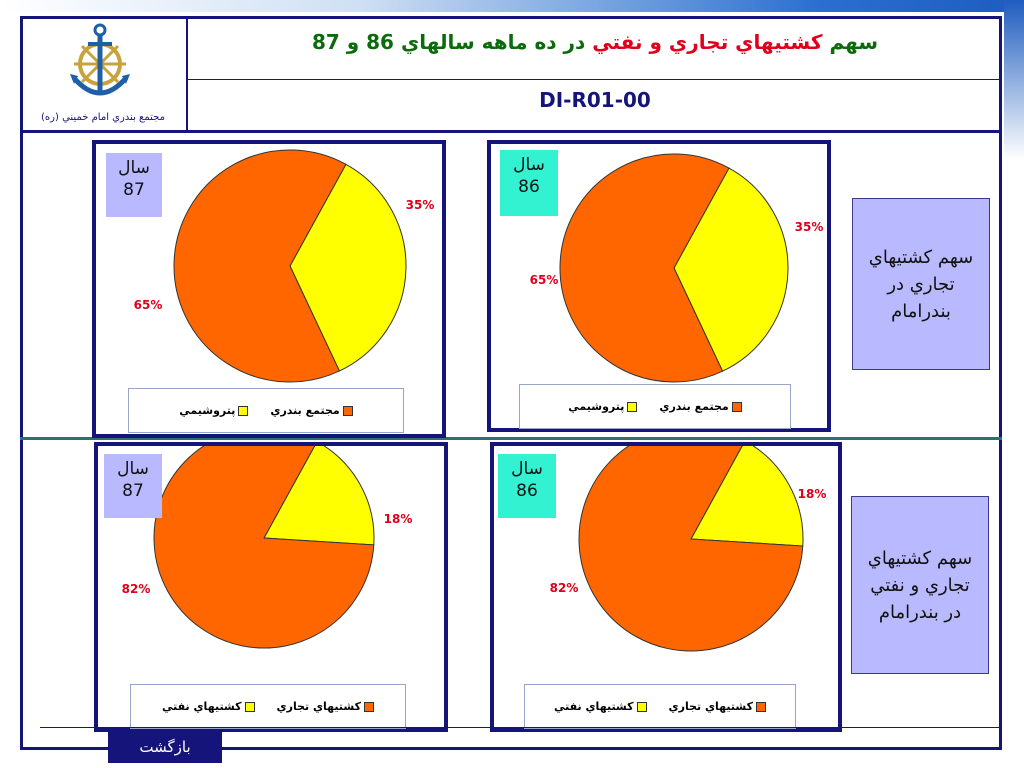 The image size is (1024, 768). What do you see at coordinates (920, 585) in the screenshot?
I see `side-label-bottom: سهم كشتيهاي تجاري و نفتي در بندرامام` at bounding box center [920, 585].